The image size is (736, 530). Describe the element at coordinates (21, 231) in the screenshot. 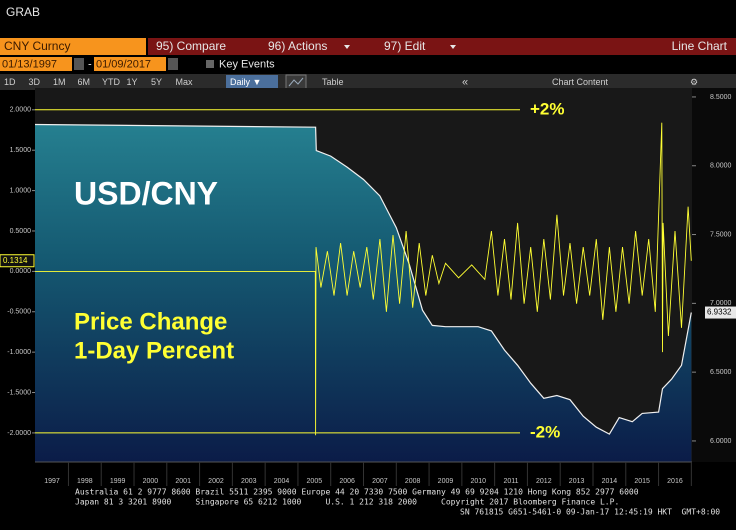

I see `y-tick-label: 0.5000` at that location.